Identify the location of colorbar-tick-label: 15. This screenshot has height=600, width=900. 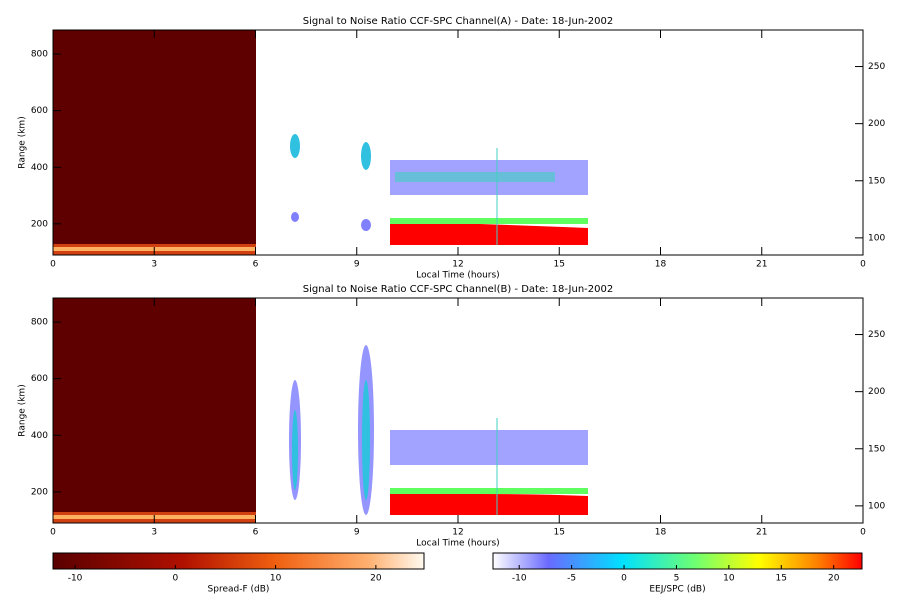
(781, 579).